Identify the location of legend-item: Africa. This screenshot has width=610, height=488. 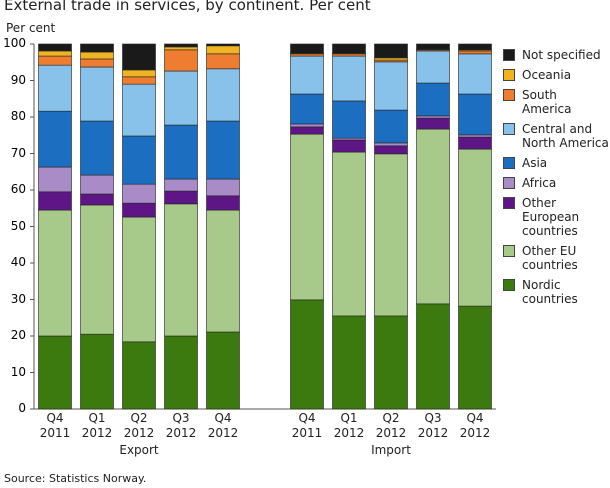
(556, 183).